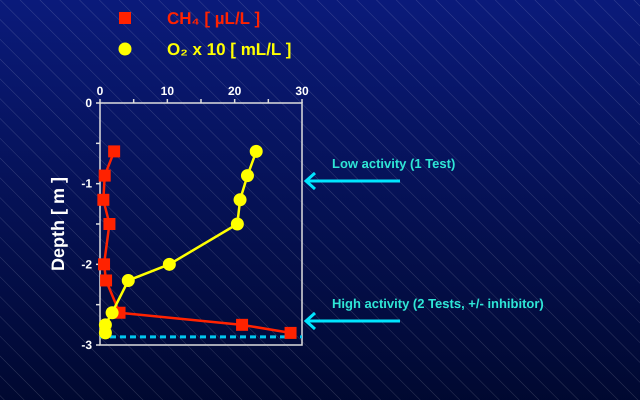  Describe the element at coordinates (302, 91) in the screenshot. I see `x-tick-label: 30` at that location.